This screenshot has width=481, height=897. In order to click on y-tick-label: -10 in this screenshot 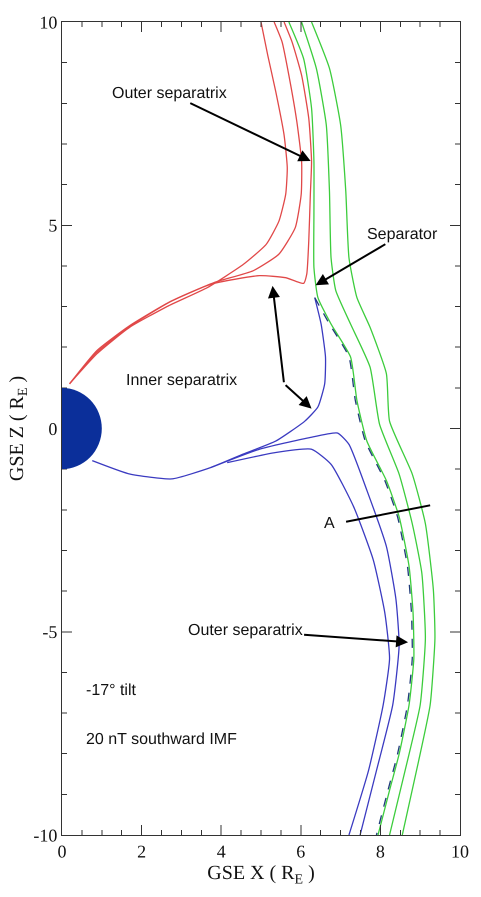, I will do `click(45, 835)`.